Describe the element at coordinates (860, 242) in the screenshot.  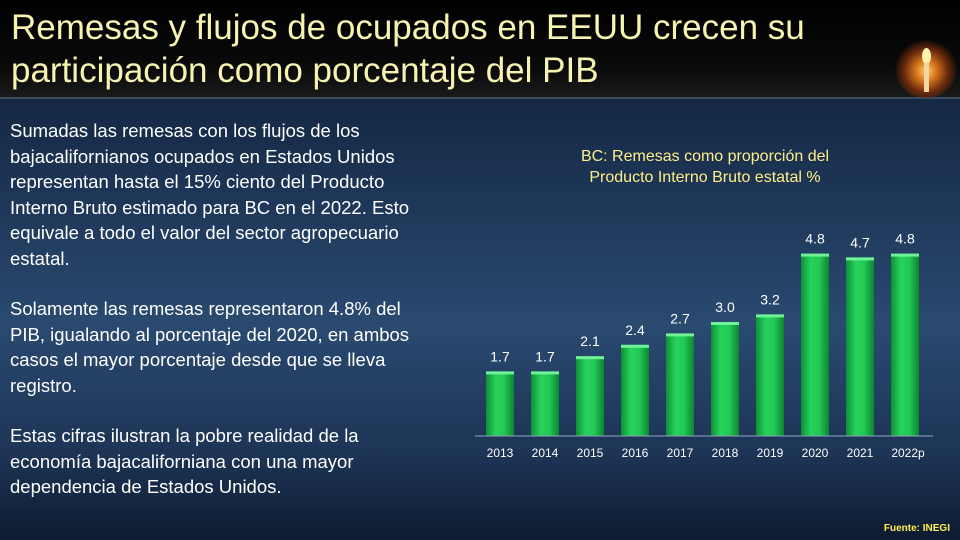
I see `data-label-2021: 4.7` at that location.